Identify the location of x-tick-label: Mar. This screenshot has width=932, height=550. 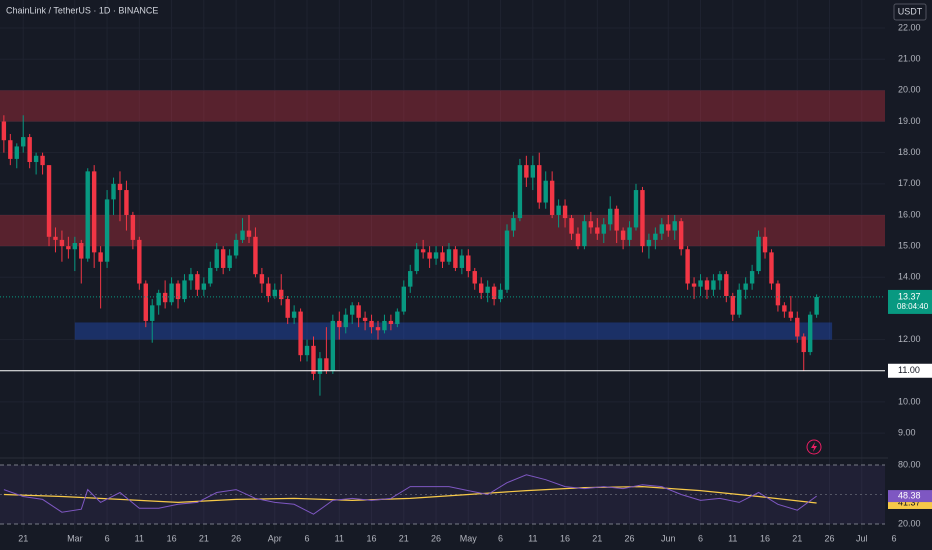
(75, 538).